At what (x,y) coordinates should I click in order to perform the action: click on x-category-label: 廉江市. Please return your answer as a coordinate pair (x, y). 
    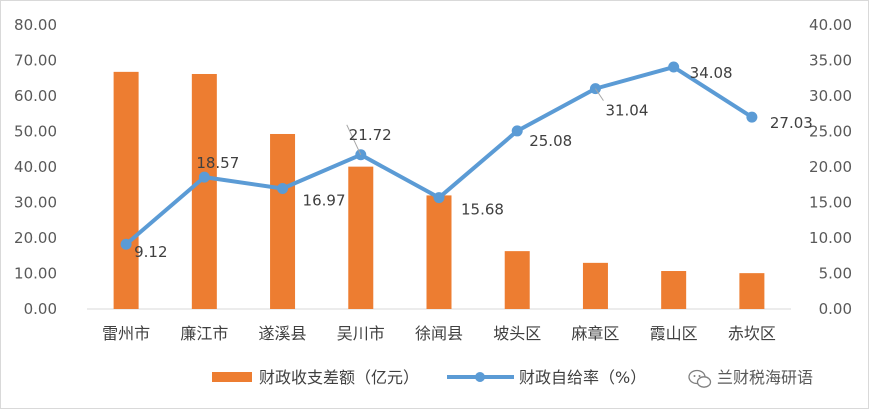
    Looking at the image, I should click on (204, 333).